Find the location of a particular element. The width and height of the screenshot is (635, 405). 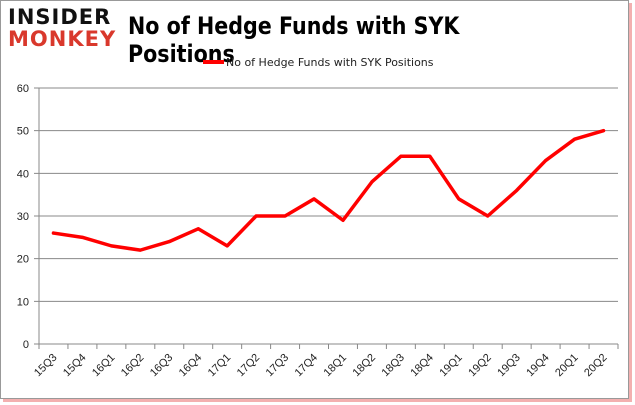

x-tick-label: 17Q1 is located at coordinates (220, 366).